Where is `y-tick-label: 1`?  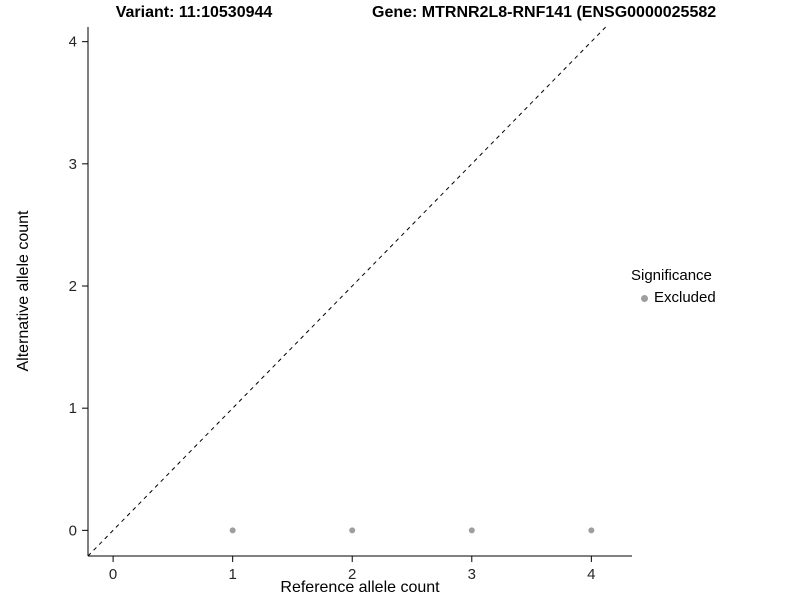 y-tick-label: 1 is located at coordinates (73, 408).